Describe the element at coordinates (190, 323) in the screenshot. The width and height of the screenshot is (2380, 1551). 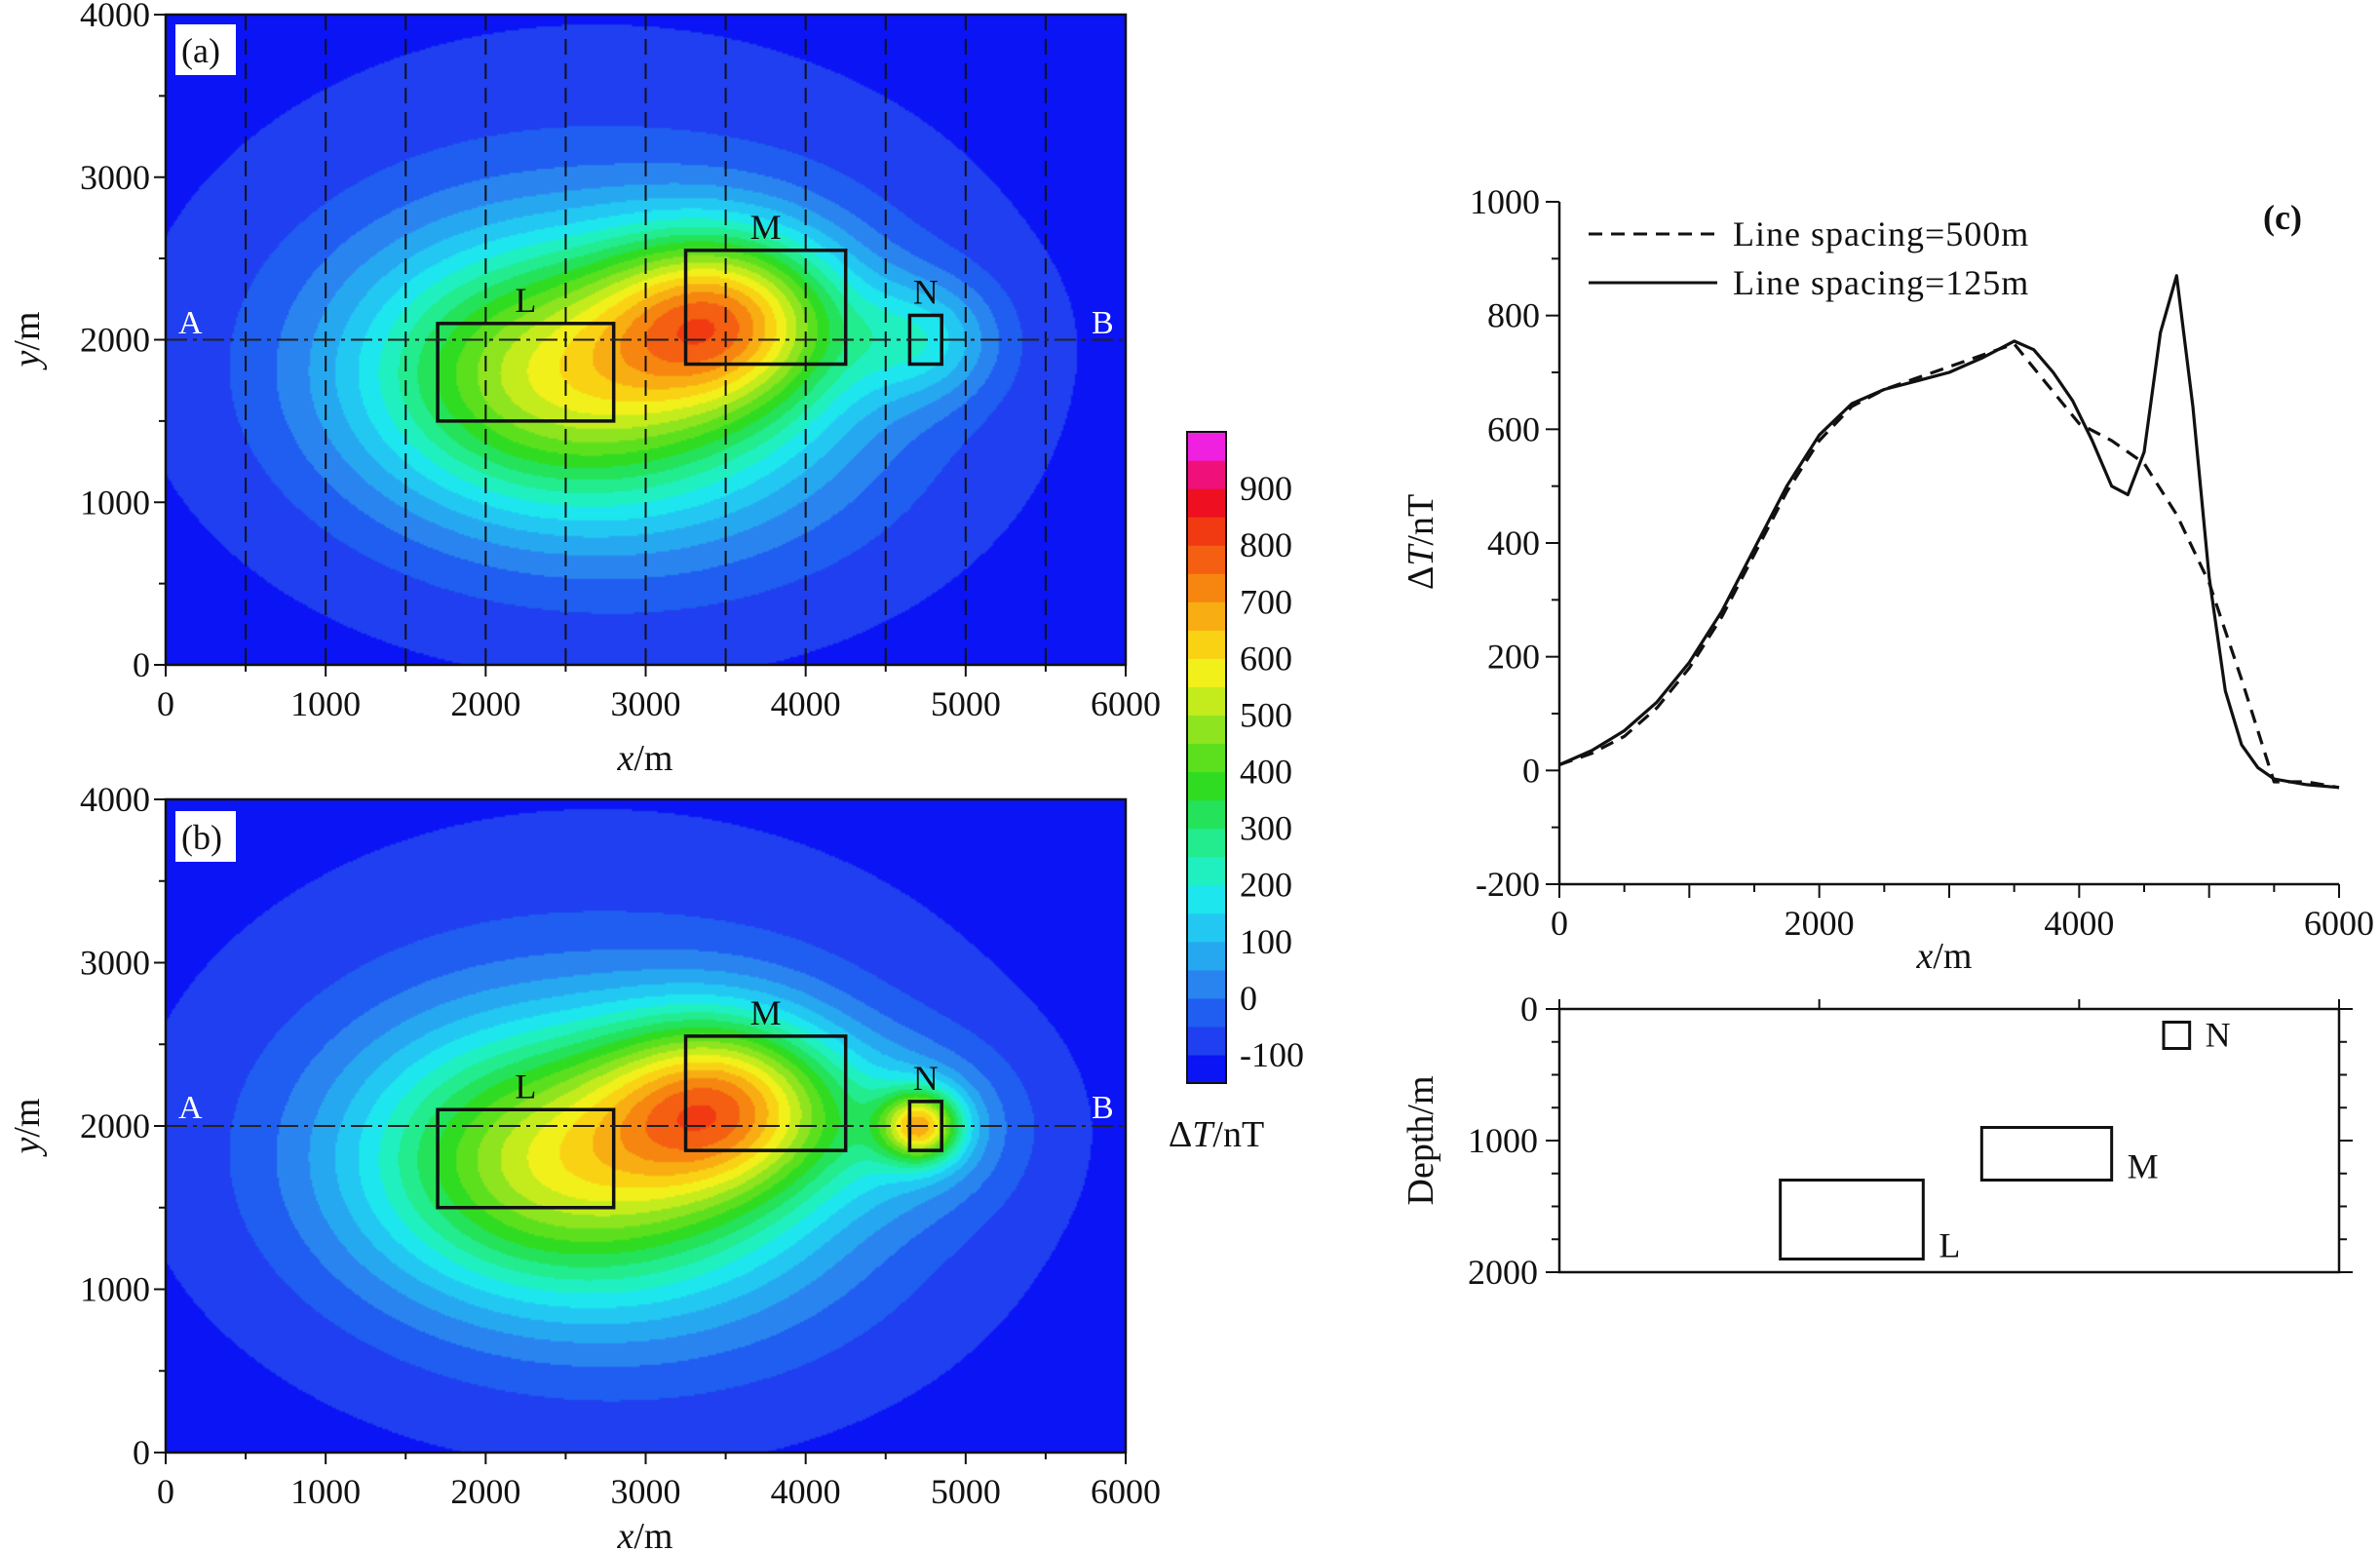
I see `panel-a-profile-start: A` at that location.